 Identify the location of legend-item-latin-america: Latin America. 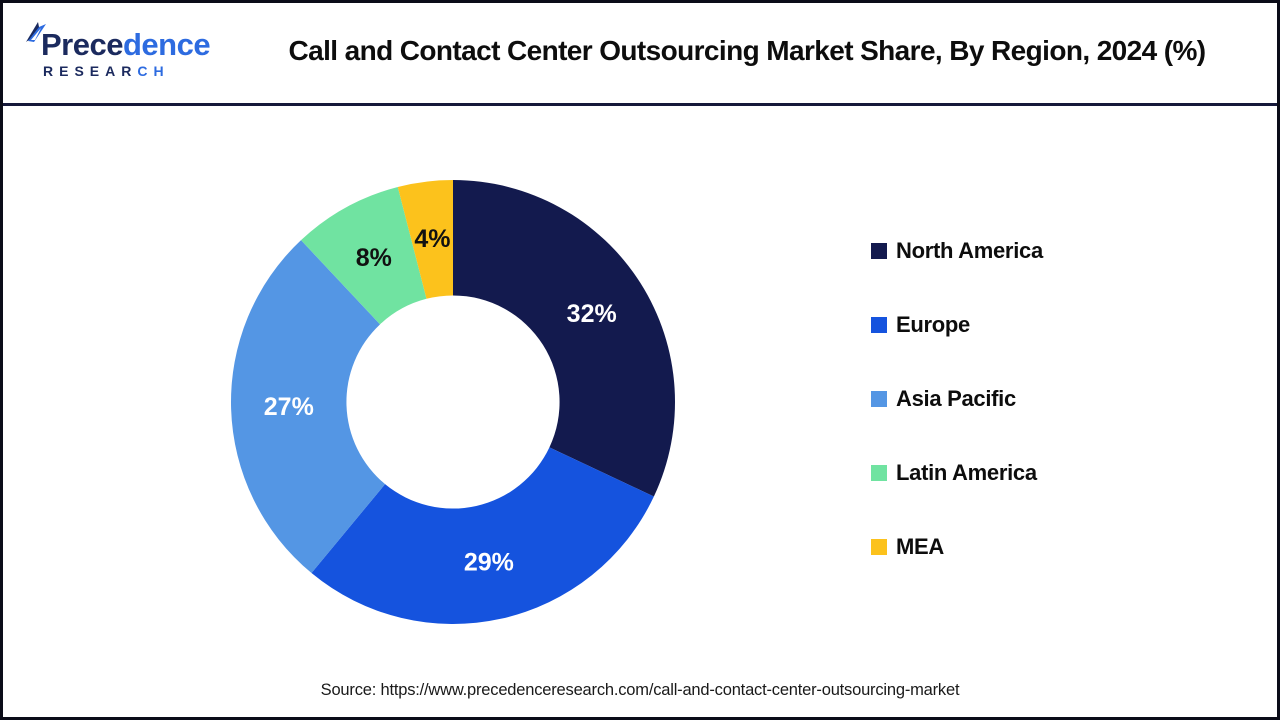
(957, 473).